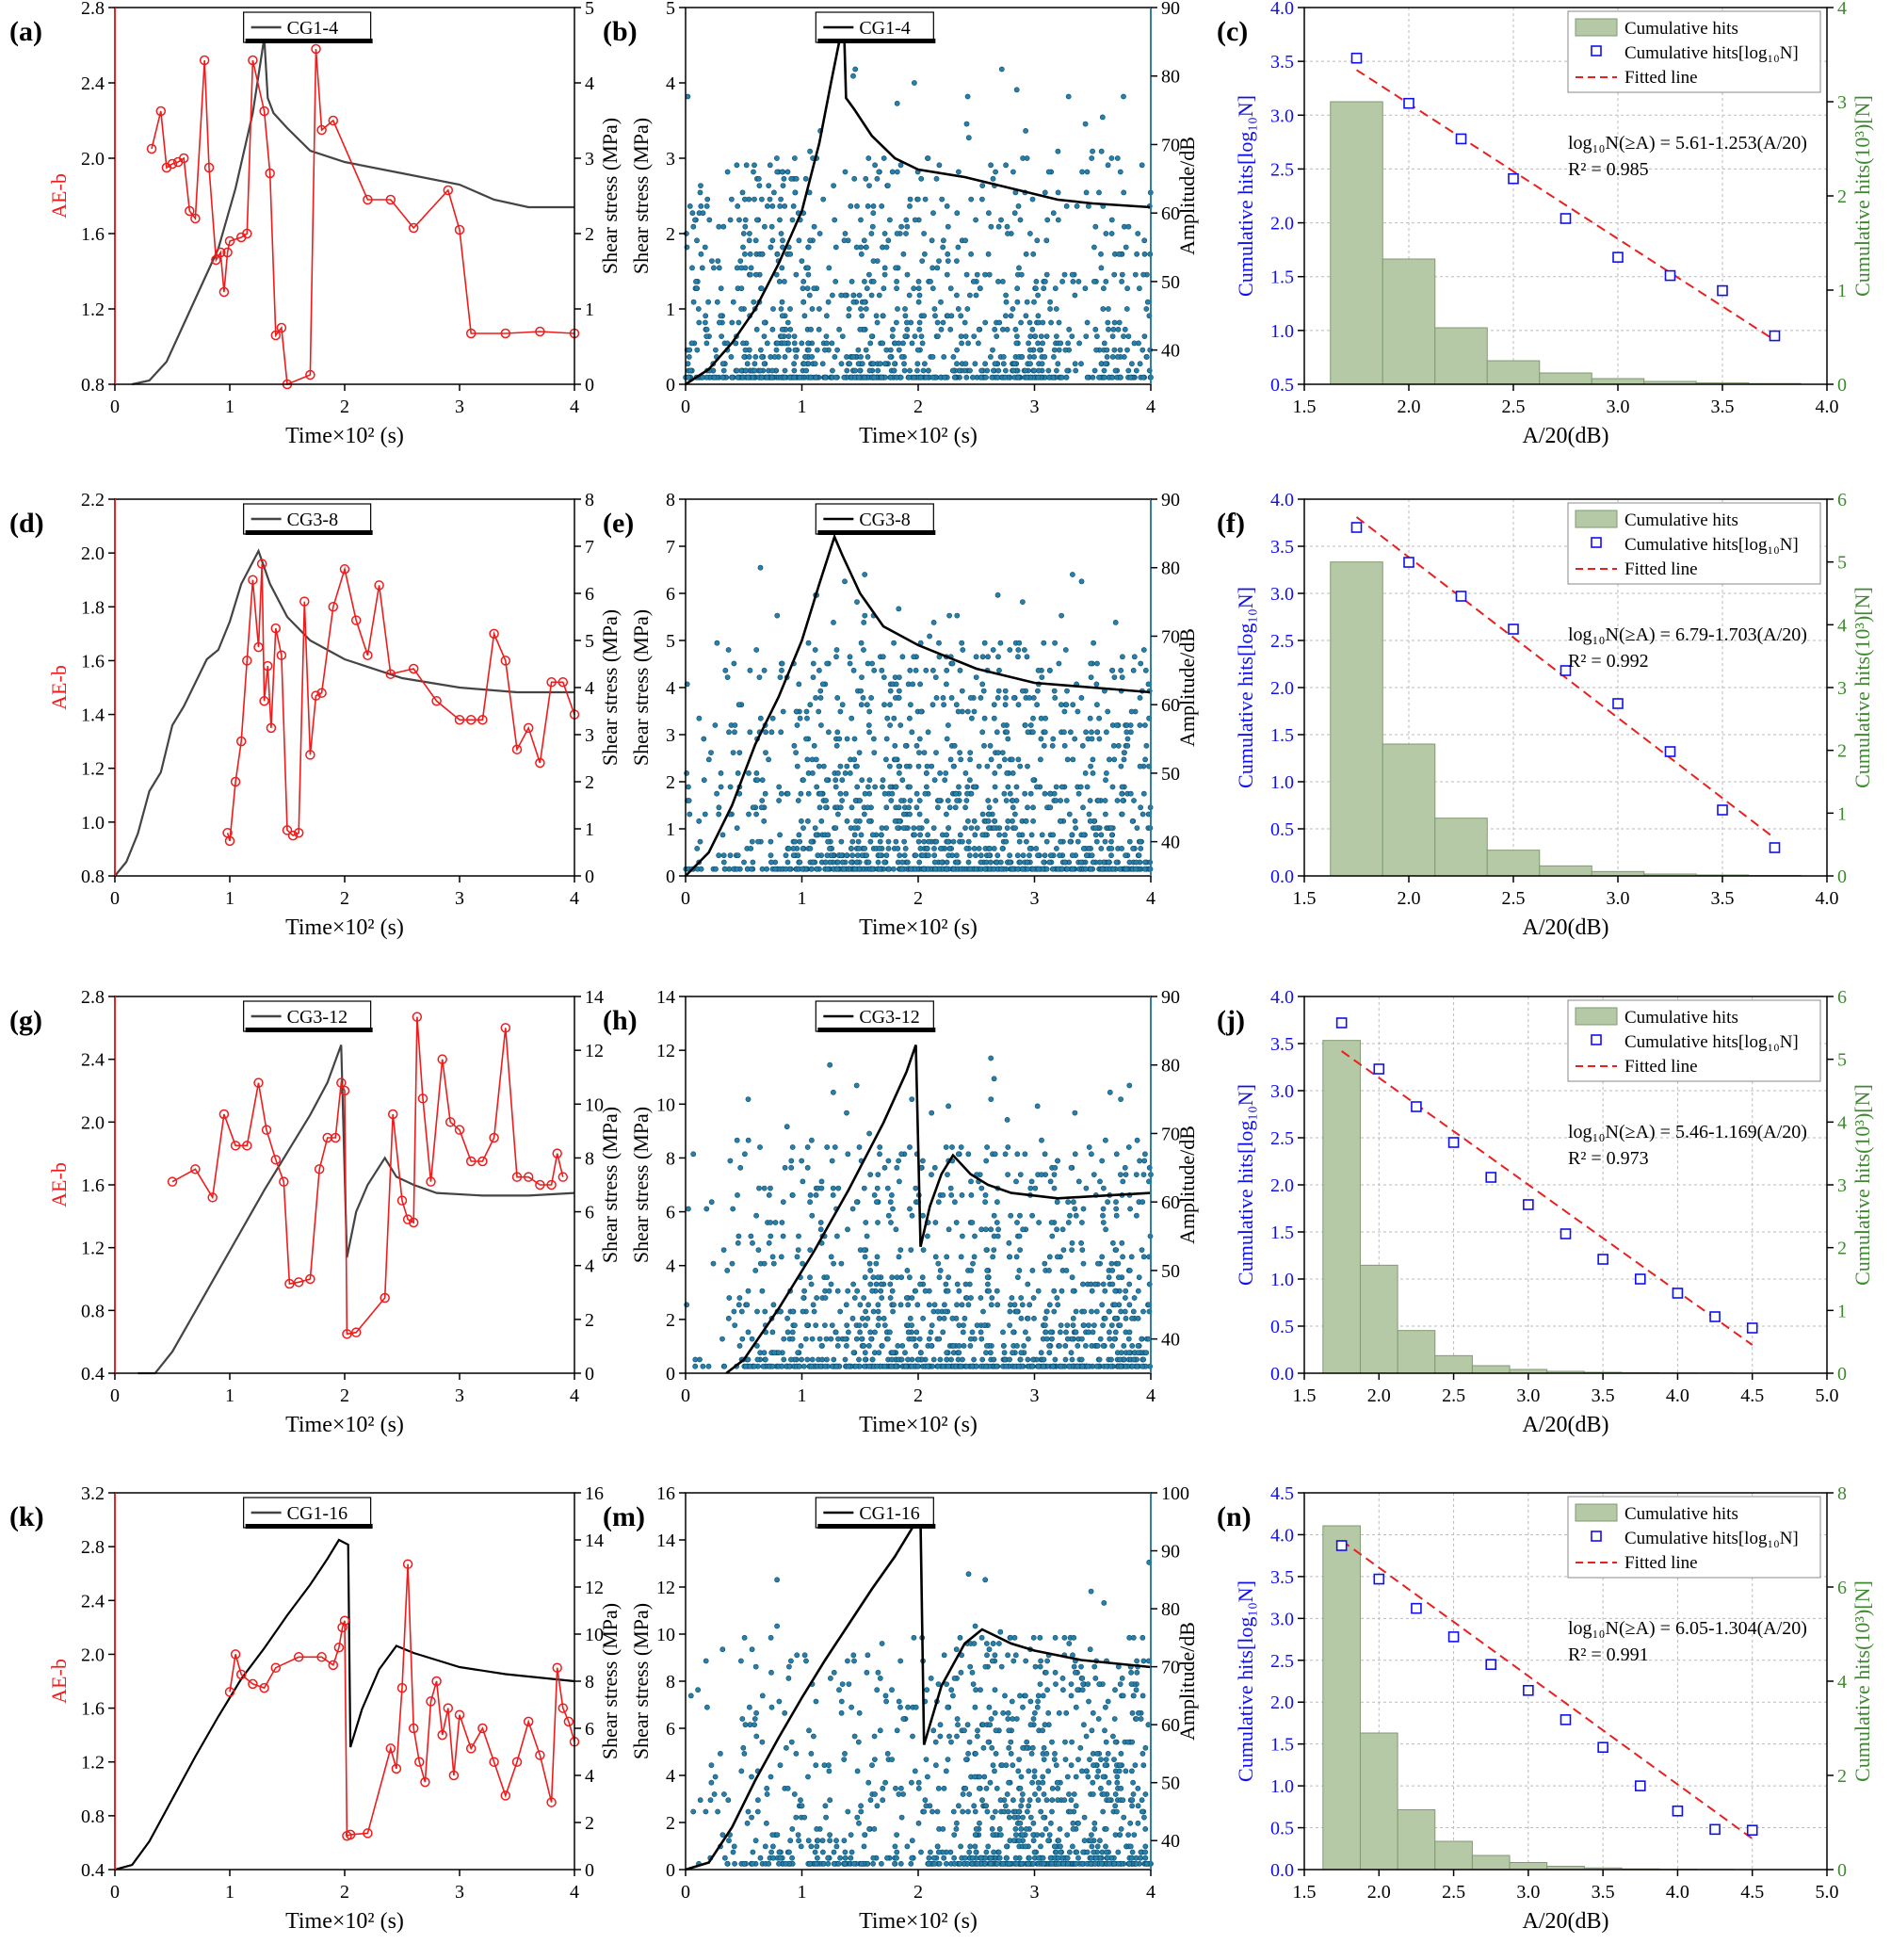 This screenshot has width=1891, height=1960. Describe the element at coordinates (671, 1320) in the screenshot. I see `figure.rows.2.mid-ytick-label: 2` at that location.